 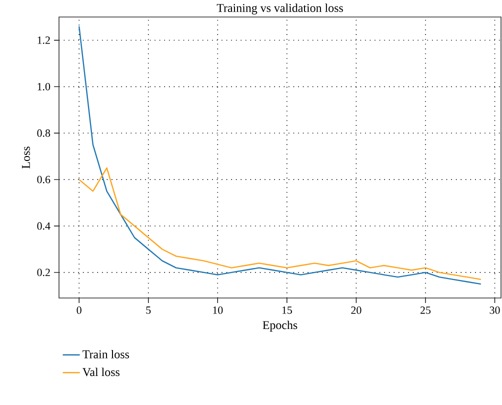 What do you see at coordinates (279, 9) in the screenshot?
I see `chart-title: Training vs validation loss` at bounding box center [279, 9].